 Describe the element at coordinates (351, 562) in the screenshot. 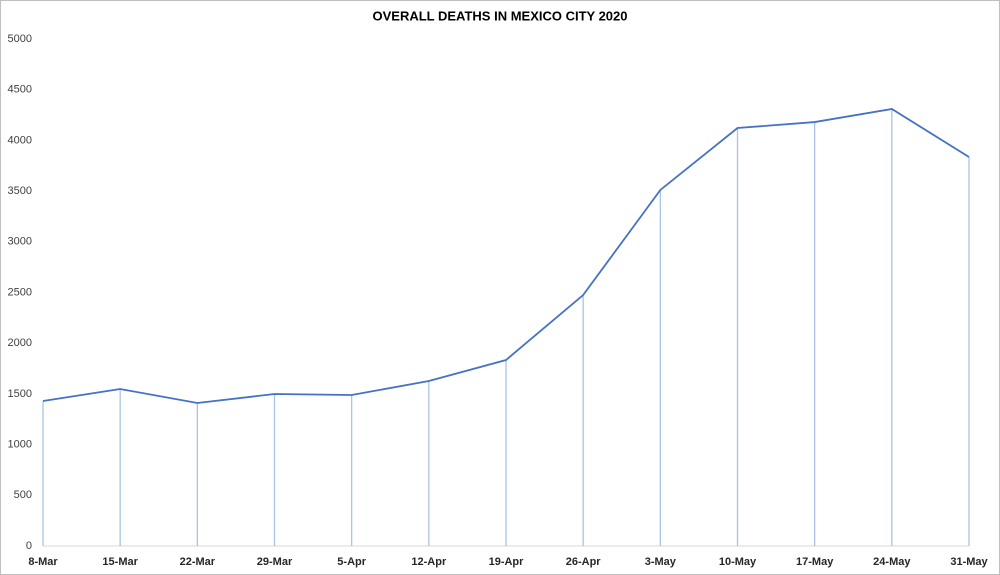

I see `x-tick-label: 5-Apr` at that location.